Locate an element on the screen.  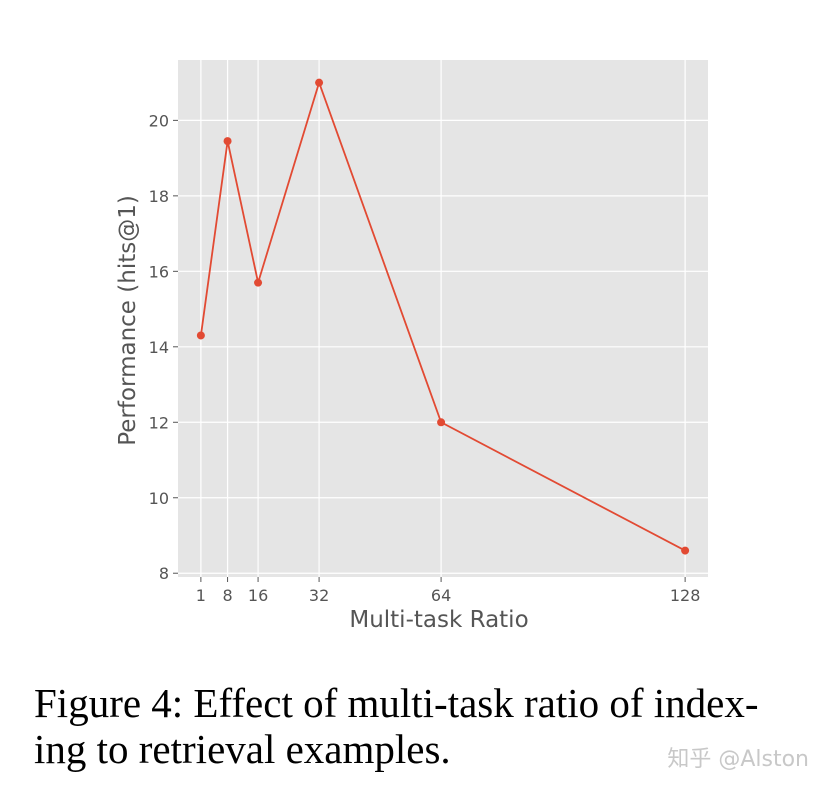
x-tick-label: 16 is located at coordinates (258, 595).